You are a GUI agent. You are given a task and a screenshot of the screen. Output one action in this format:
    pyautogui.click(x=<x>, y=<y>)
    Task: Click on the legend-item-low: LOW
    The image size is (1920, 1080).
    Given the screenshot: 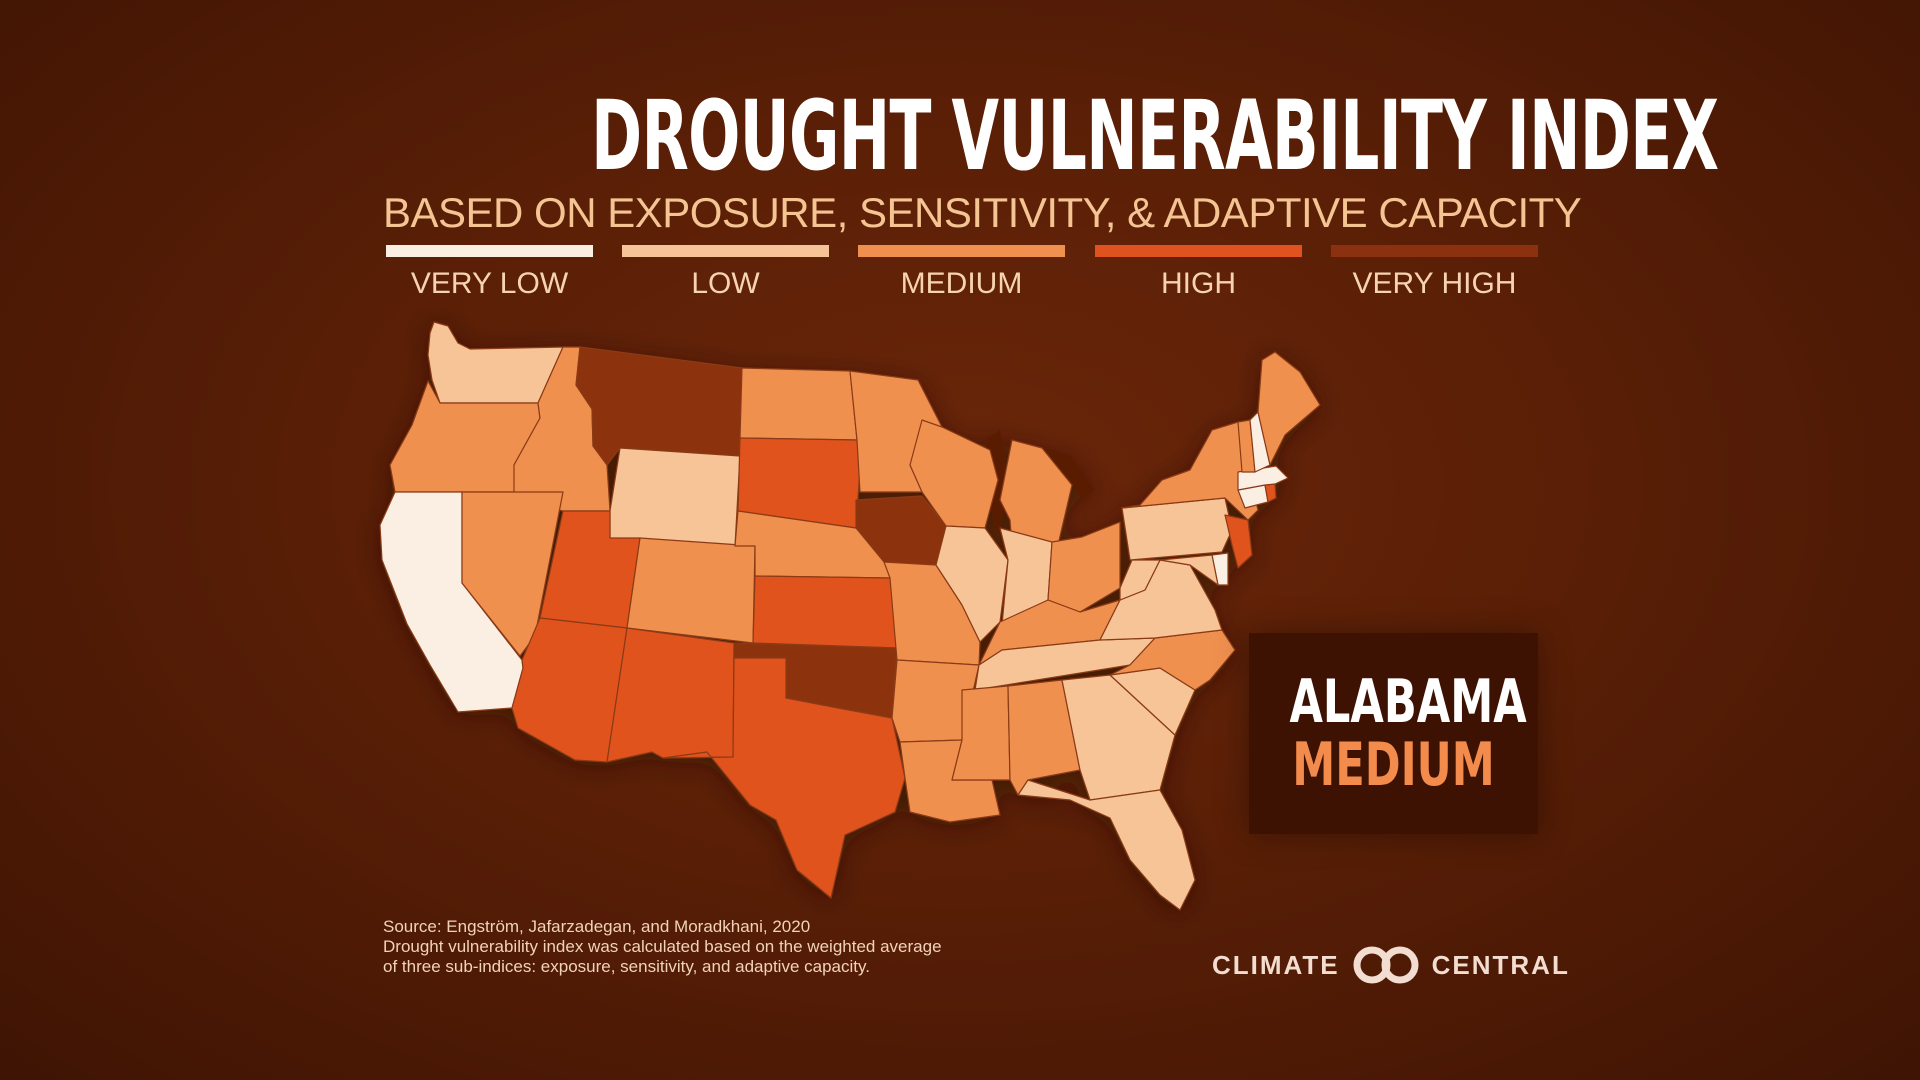 What is the action you would take?
    pyautogui.click(x=725, y=273)
    